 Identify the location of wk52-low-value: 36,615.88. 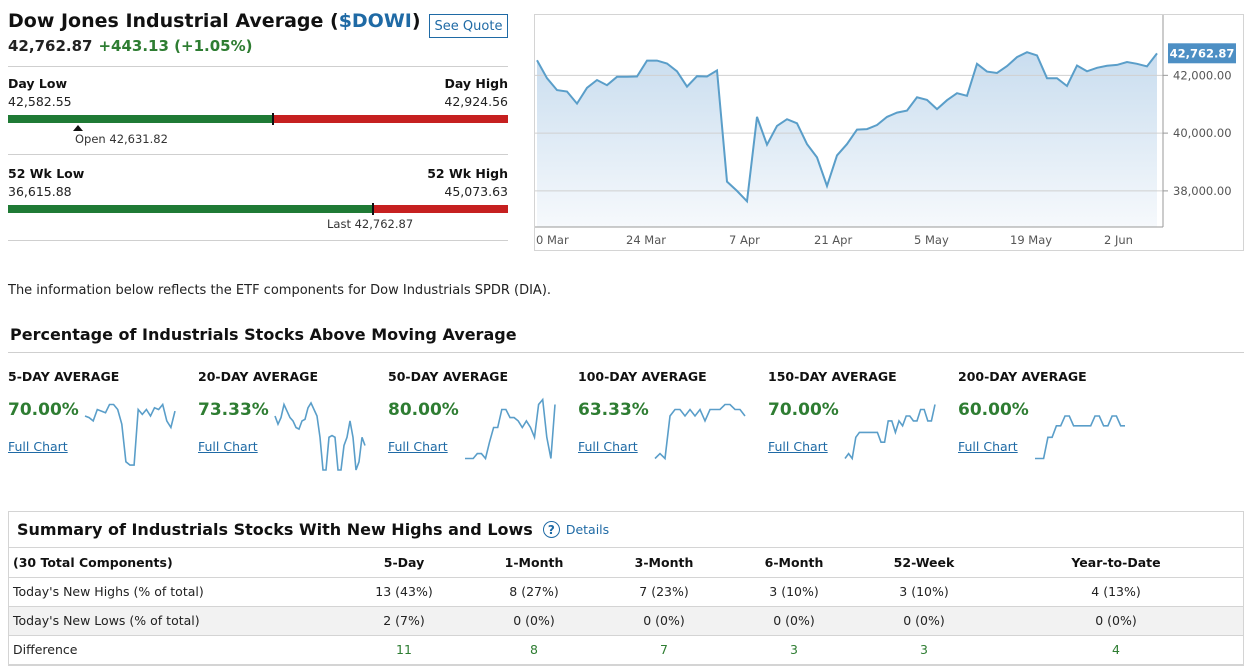
(40, 191).